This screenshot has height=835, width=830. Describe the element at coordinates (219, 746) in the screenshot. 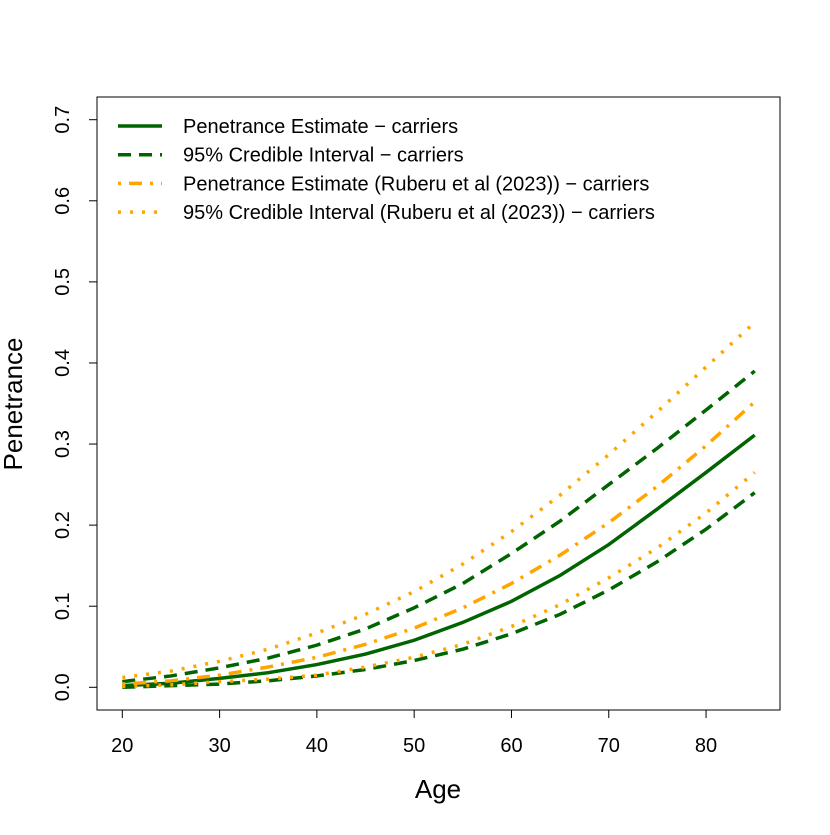

I see `x-tick-label: 30` at that location.